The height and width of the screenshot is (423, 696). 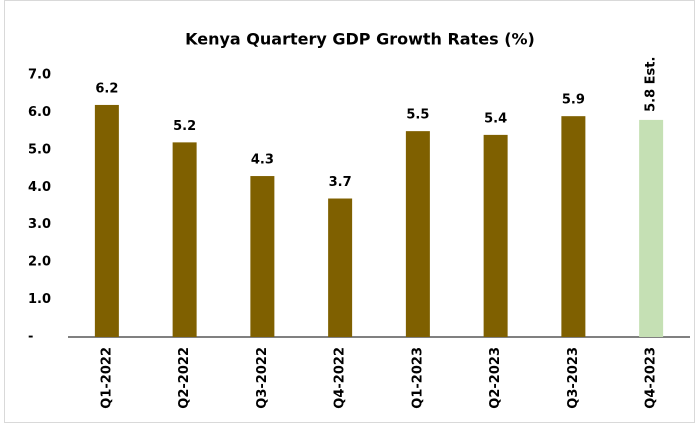 What do you see at coordinates (184, 126) in the screenshot?
I see `value-label: 5.2` at bounding box center [184, 126].